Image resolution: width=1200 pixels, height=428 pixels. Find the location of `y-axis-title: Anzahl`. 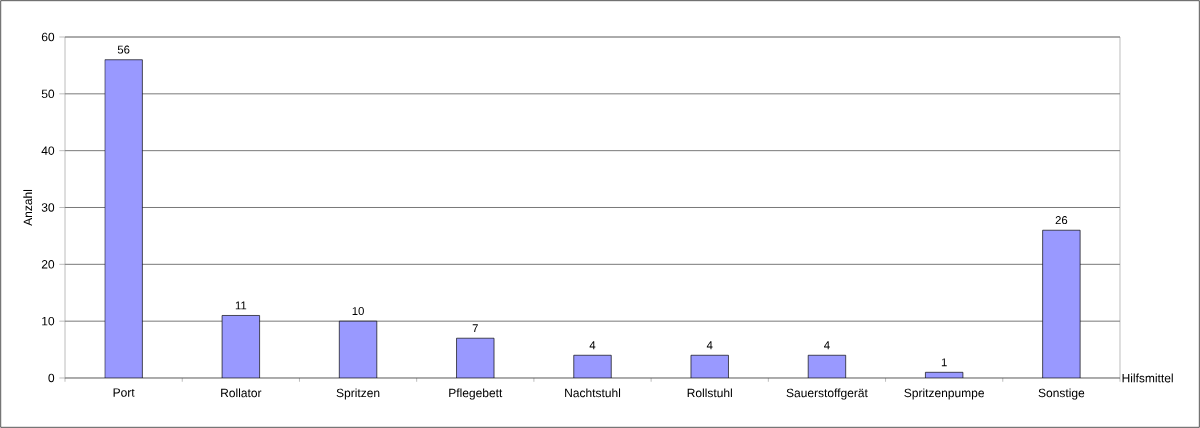

y-axis-title: Anzahl is located at coordinates (28, 207).